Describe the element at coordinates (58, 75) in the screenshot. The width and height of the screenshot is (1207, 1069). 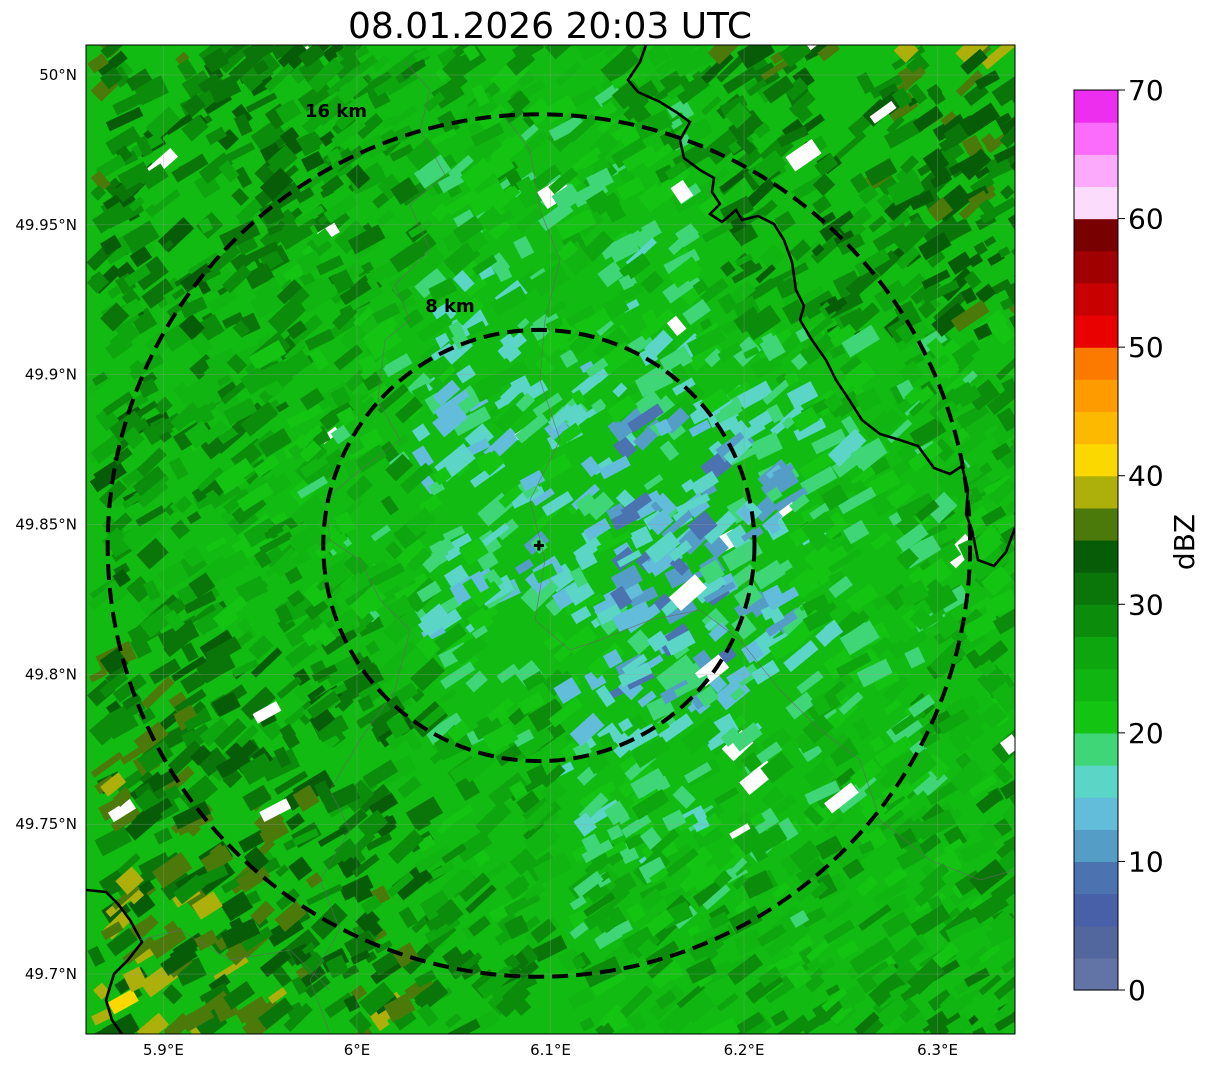
I see `lat-tick-label: 50°N` at that location.